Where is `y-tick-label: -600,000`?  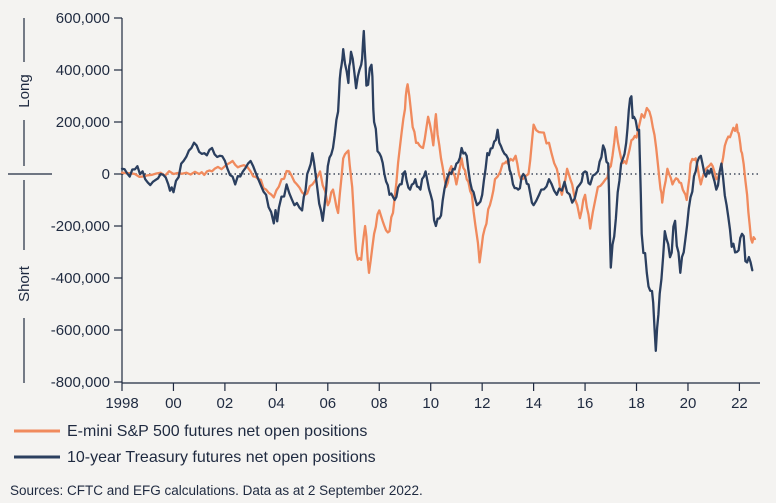
y-tick-label: -600,000 is located at coordinates (80, 330).